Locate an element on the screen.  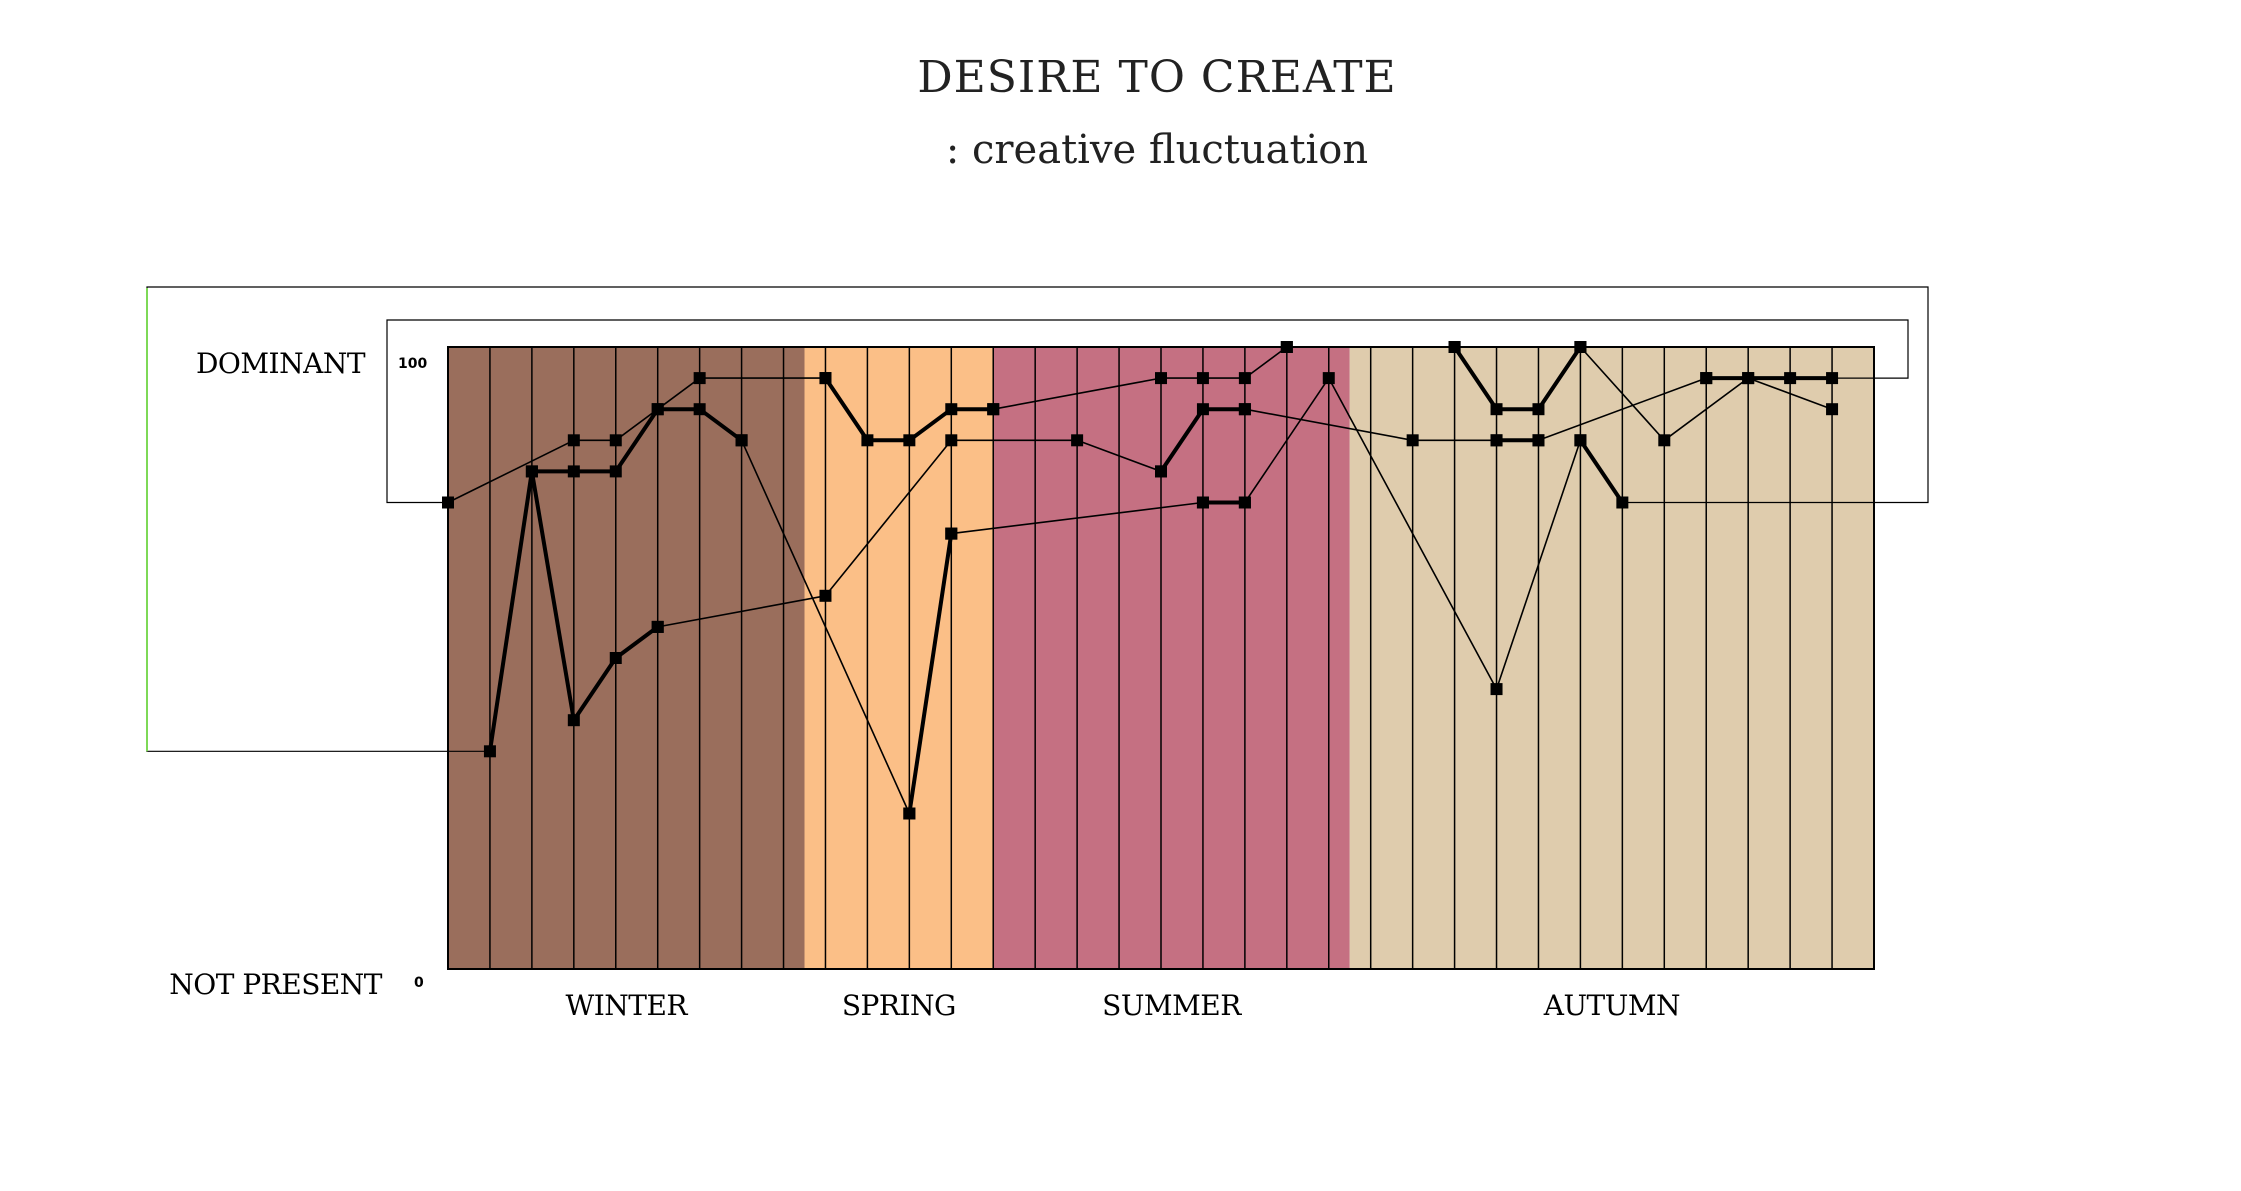
season-label-spring: SPRING is located at coordinates (899, 1005).